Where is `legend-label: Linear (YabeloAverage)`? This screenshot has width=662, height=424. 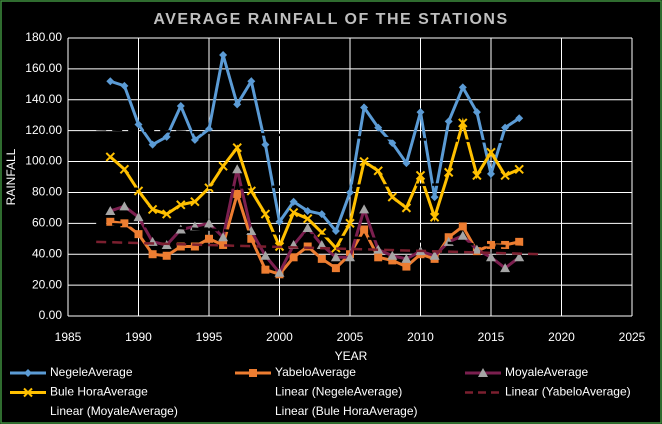 legend-label: Linear (YabeloAverage) is located at coordinates (568, 392).